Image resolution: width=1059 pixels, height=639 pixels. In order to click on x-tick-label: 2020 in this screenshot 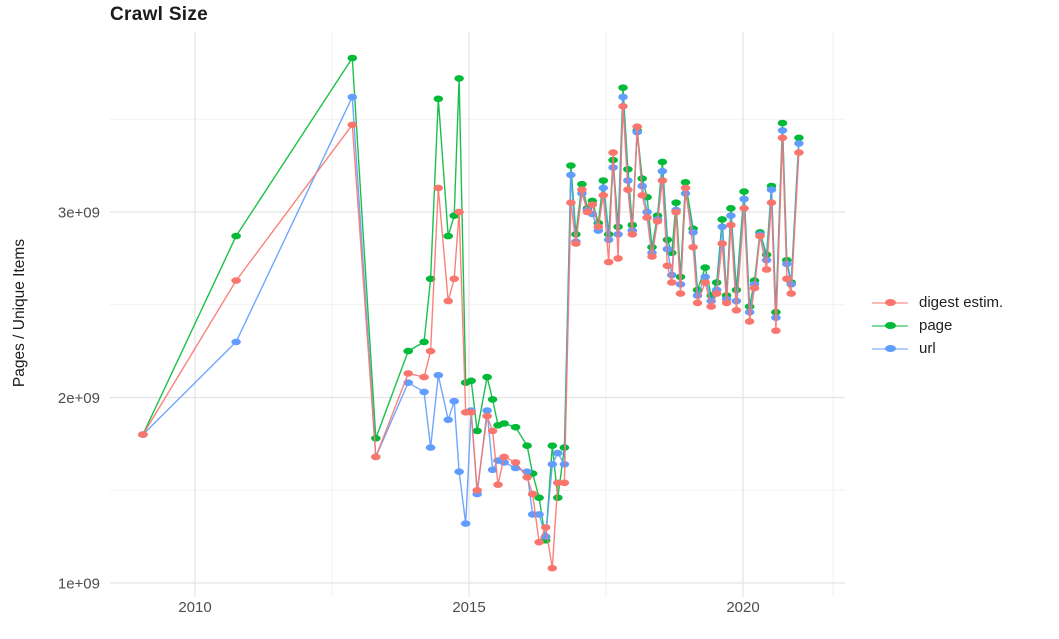, I will do `click(742, 607)`.